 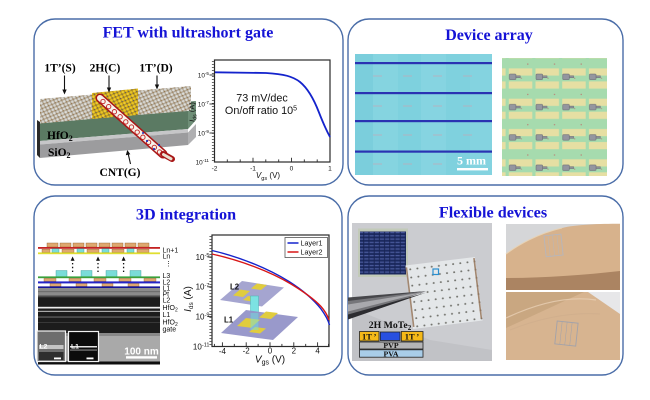 What do you see at coordinates (120, 173) in the screenshot?
I see `svg-text: CNT(G)` at bounding box center [120, 173].